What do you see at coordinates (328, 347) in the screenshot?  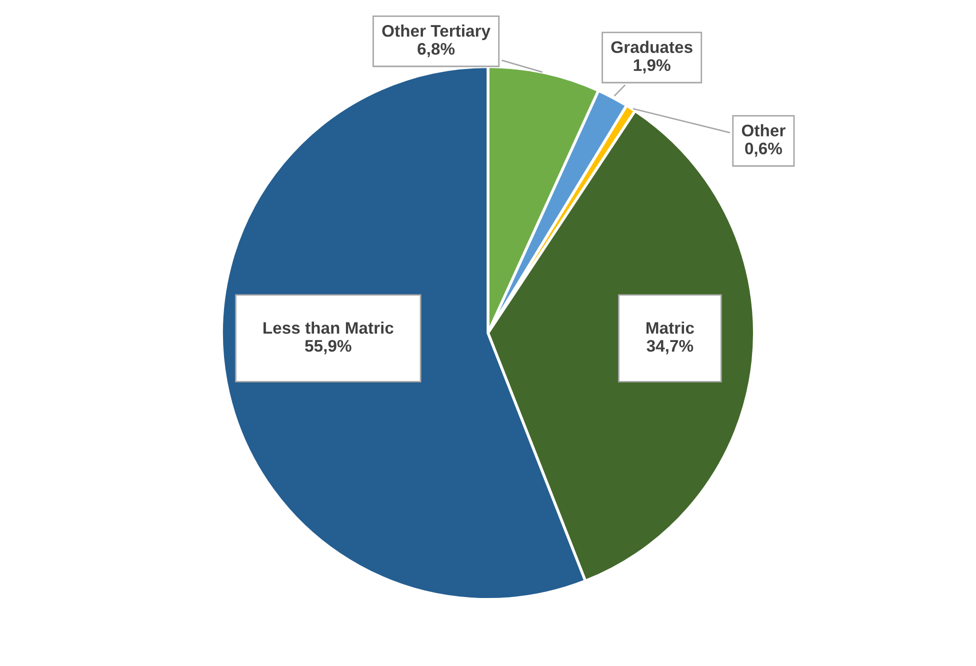 I see `data-label: 55,9%` at bounding box center [328, 347].